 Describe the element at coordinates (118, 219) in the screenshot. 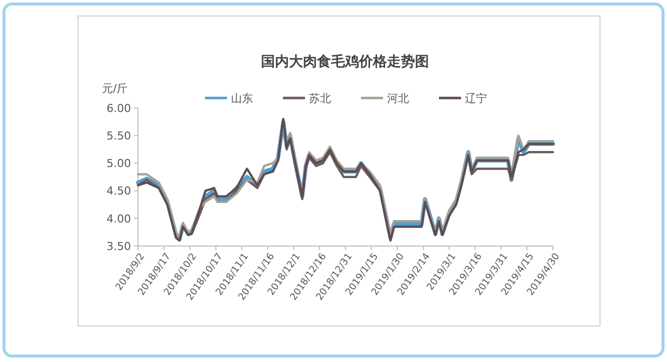

I see `y-tick-label: 4.00` at that location.